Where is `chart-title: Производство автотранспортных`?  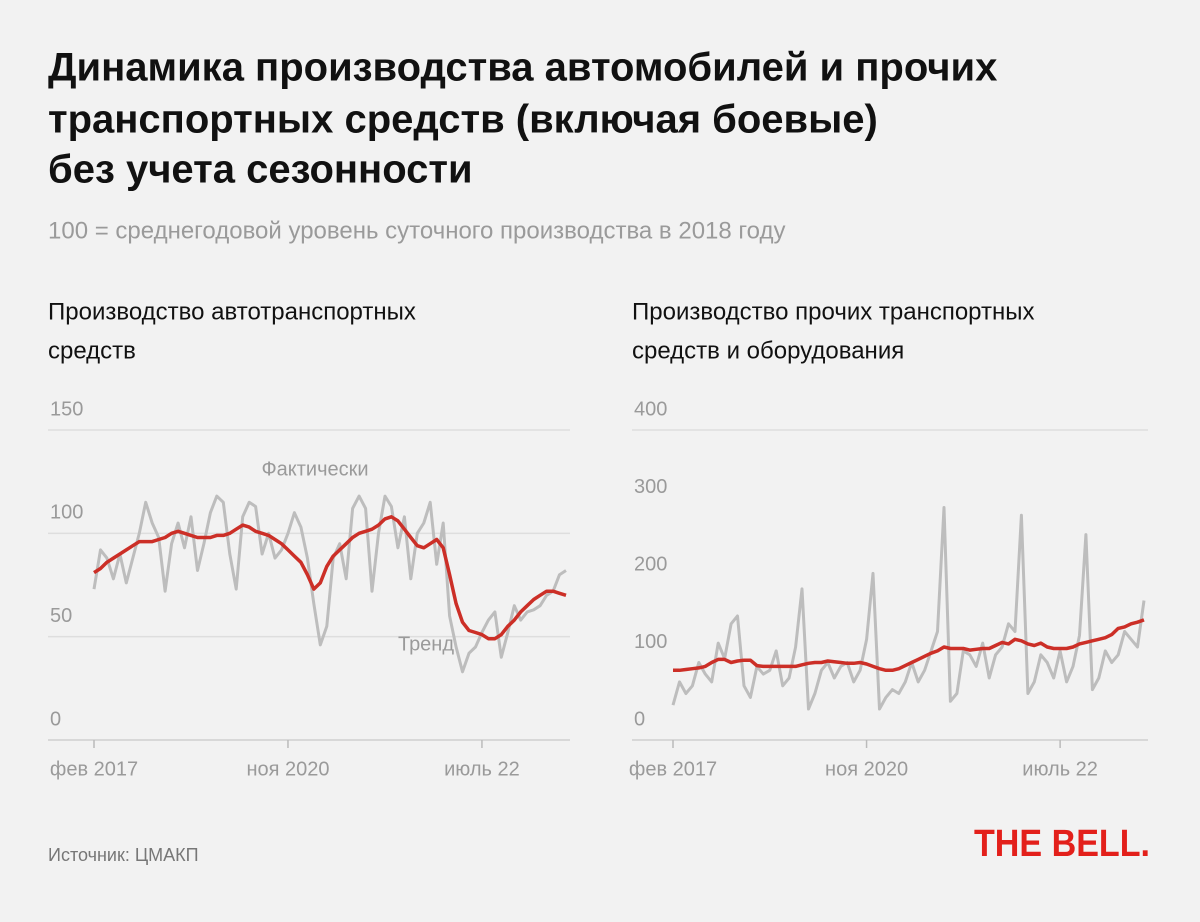 chart-title: Производство автотранспортных is located at coordinates (232, 311).